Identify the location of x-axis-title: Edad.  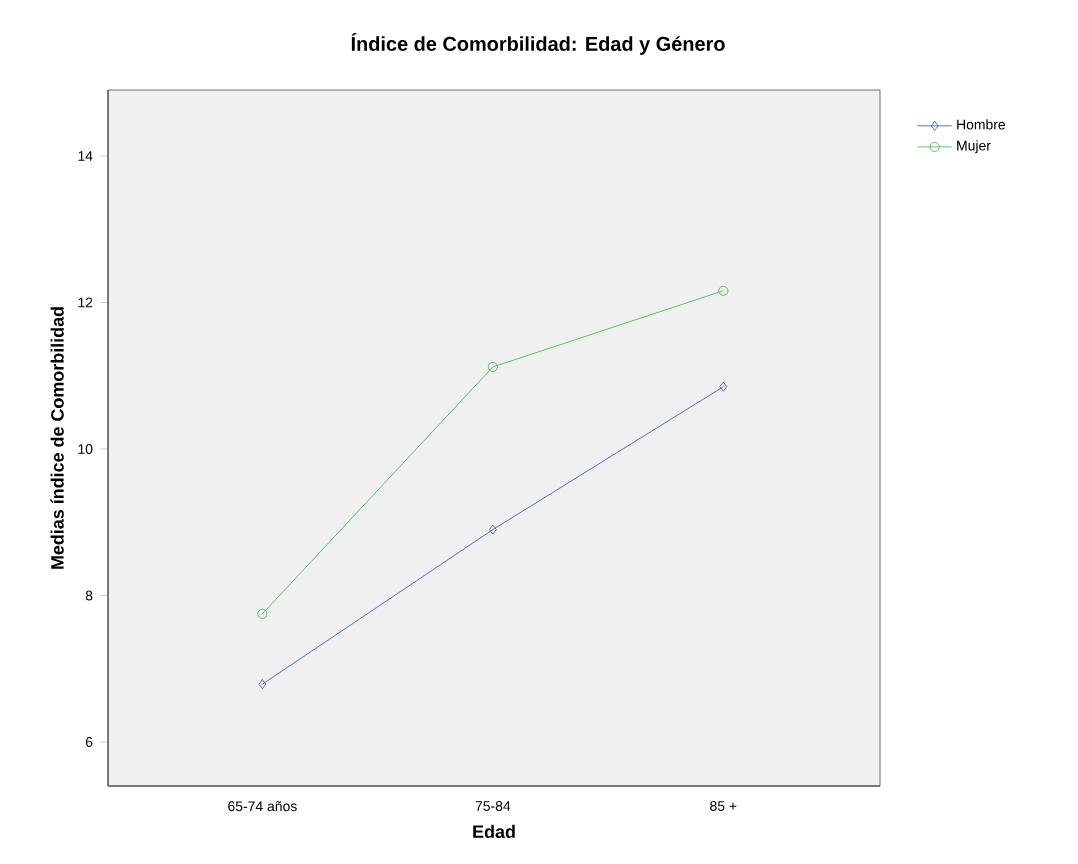
(494, 831).